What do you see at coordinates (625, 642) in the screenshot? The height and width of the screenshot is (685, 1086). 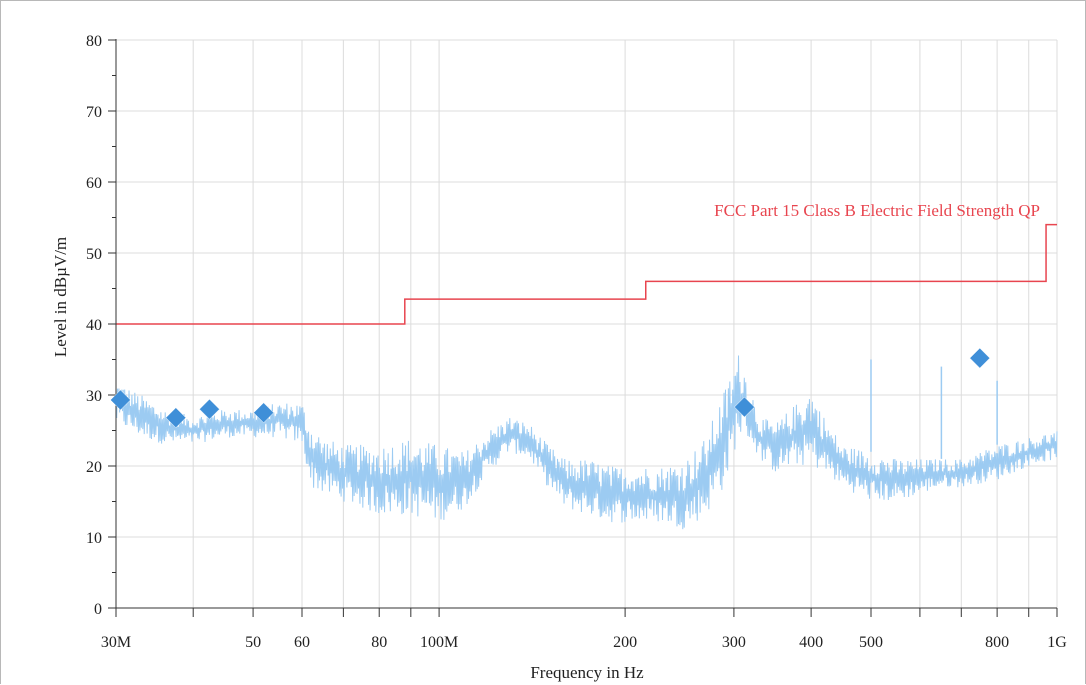 I see `x-tick-label: 200` at bounding box center [625, 642].